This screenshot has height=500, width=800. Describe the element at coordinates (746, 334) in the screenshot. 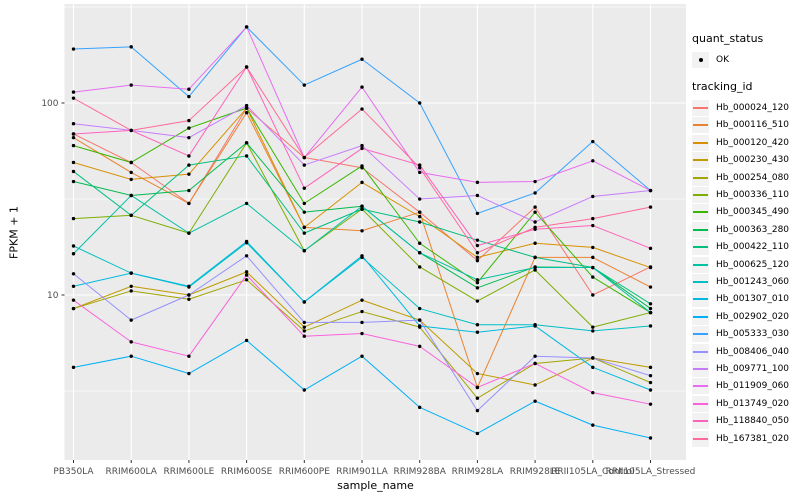

I see `legend-item-Hb_005333_030: Hb_005333_030` at that location.